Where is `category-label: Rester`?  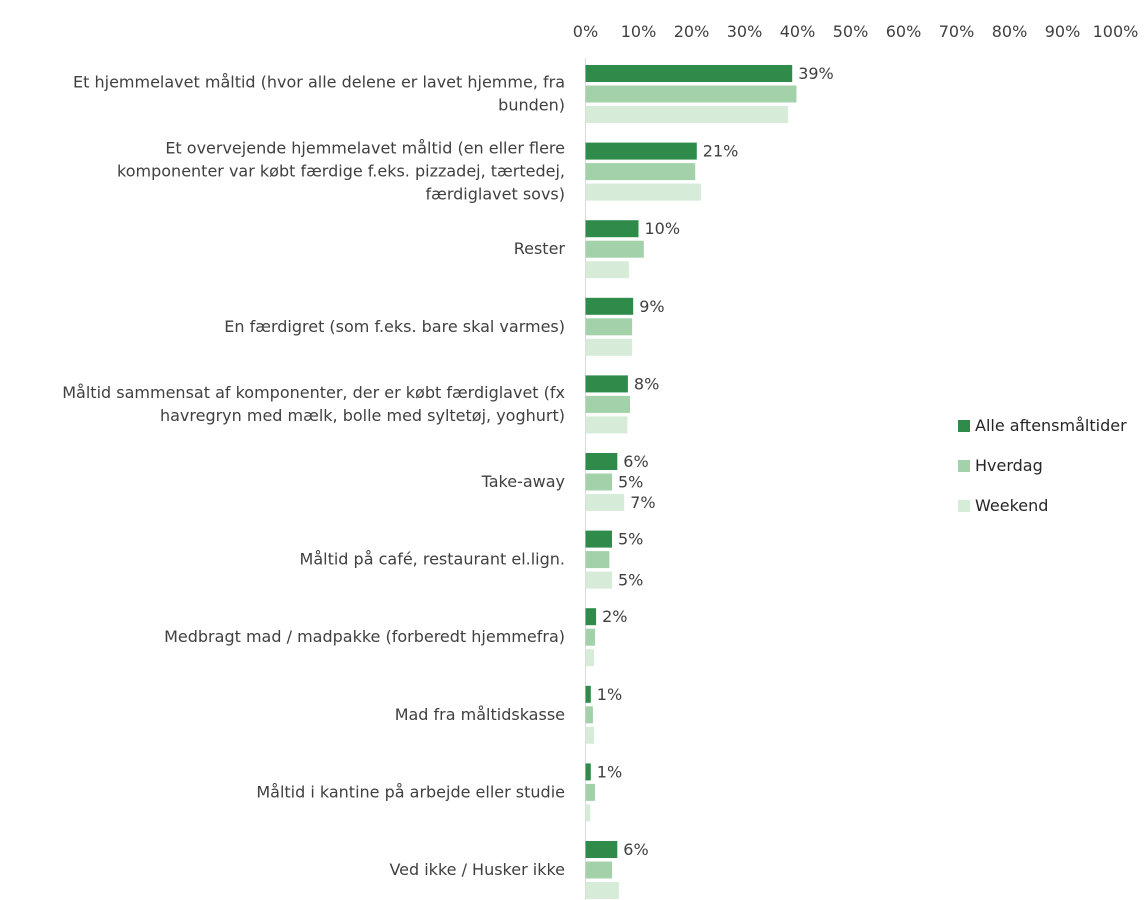 category-label: Rester is located at coordinates (540, 248).